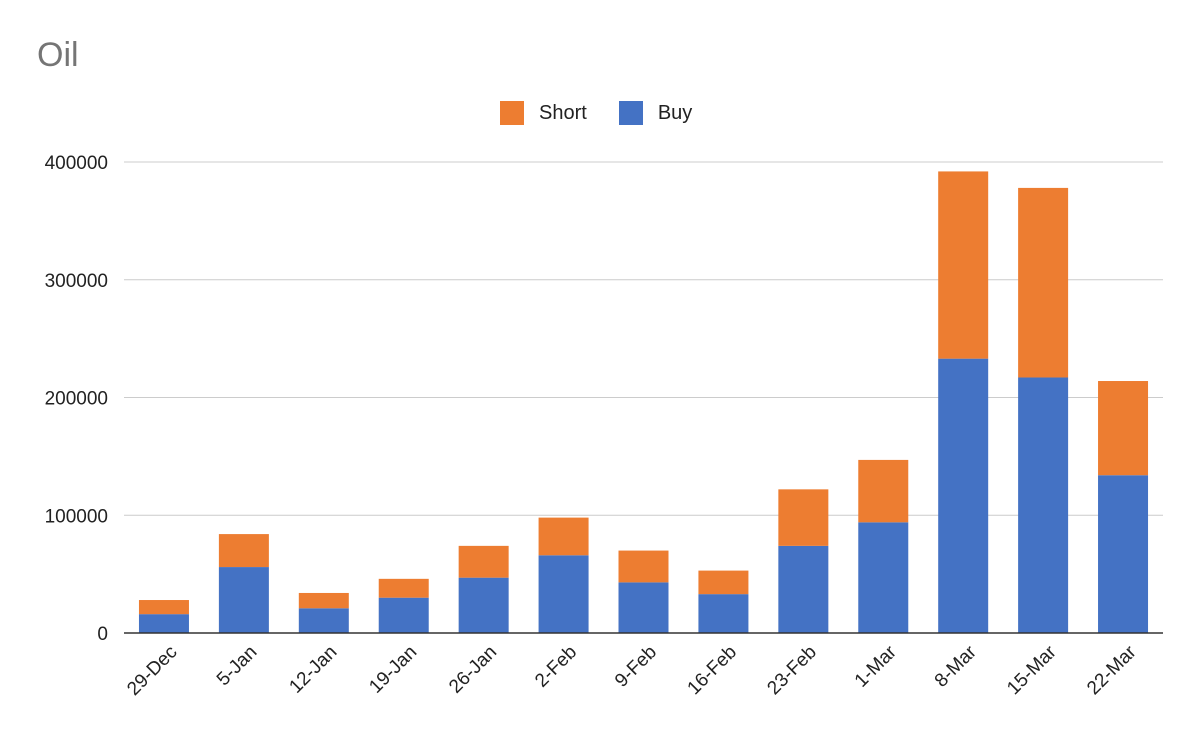  What do you see at coordinates (612, 113) in the screenshot?
I see `chart-legend: Short Buy` at bounding box center [612, 113].